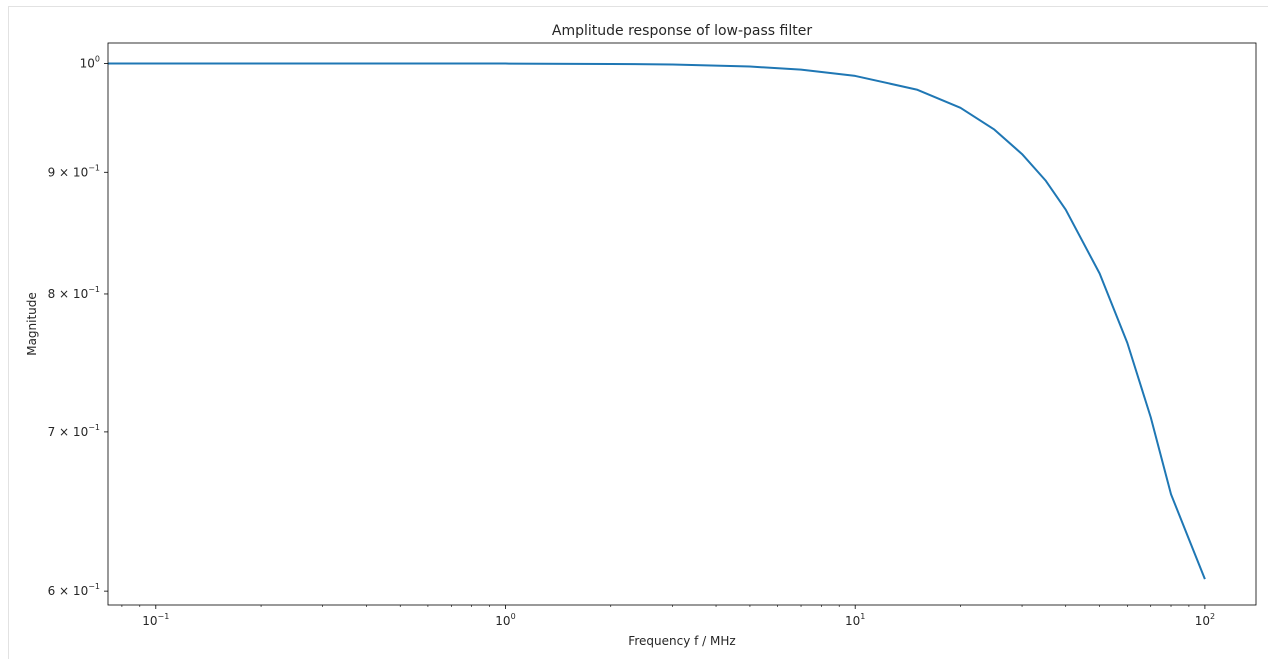 The height and width of the screenshot is (661, 1270). What do you see at coordinates (74, 590) in the screenshot?
I see `y-tick-label: 6 × 10⁻¹` at bounding box center [74, 590].